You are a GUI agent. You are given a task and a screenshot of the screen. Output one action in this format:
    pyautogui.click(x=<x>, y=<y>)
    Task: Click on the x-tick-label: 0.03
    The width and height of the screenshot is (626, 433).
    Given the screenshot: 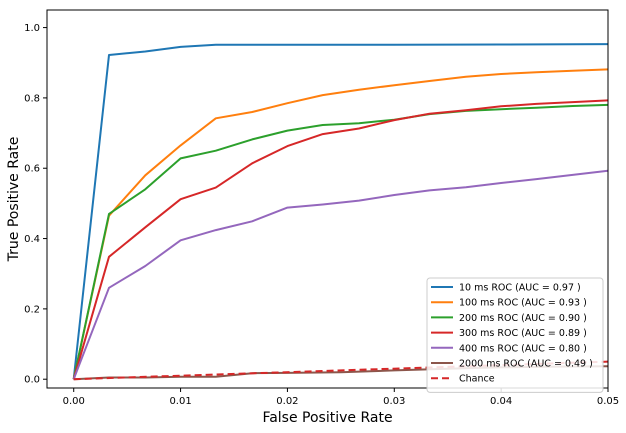 What is the action you would take?
    pyautogui.click(x=394, y=401)
    